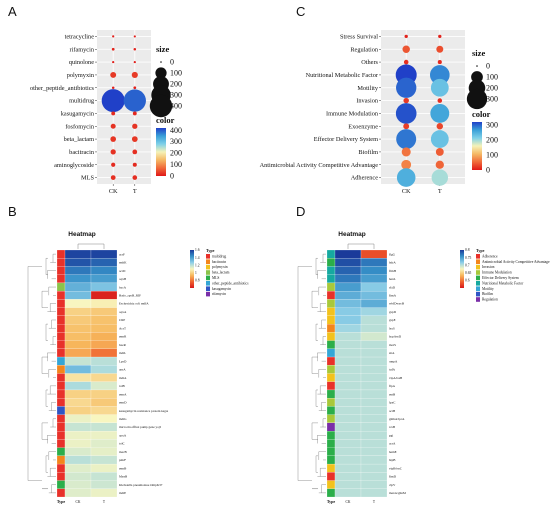 Image resolution: width=550 pixels, height=505 pixels. I want to click on colorbar-label: 200, so click(492, 140).